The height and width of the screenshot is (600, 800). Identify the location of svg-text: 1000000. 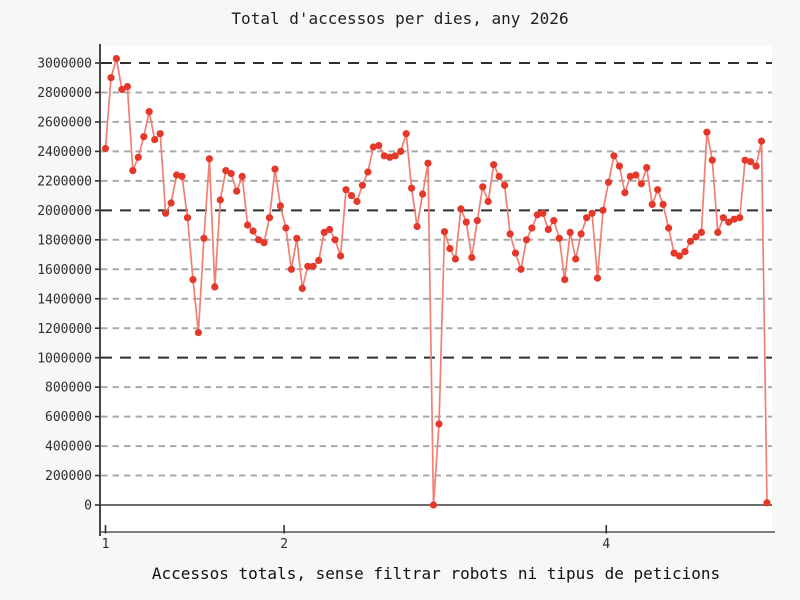
(64, 358).